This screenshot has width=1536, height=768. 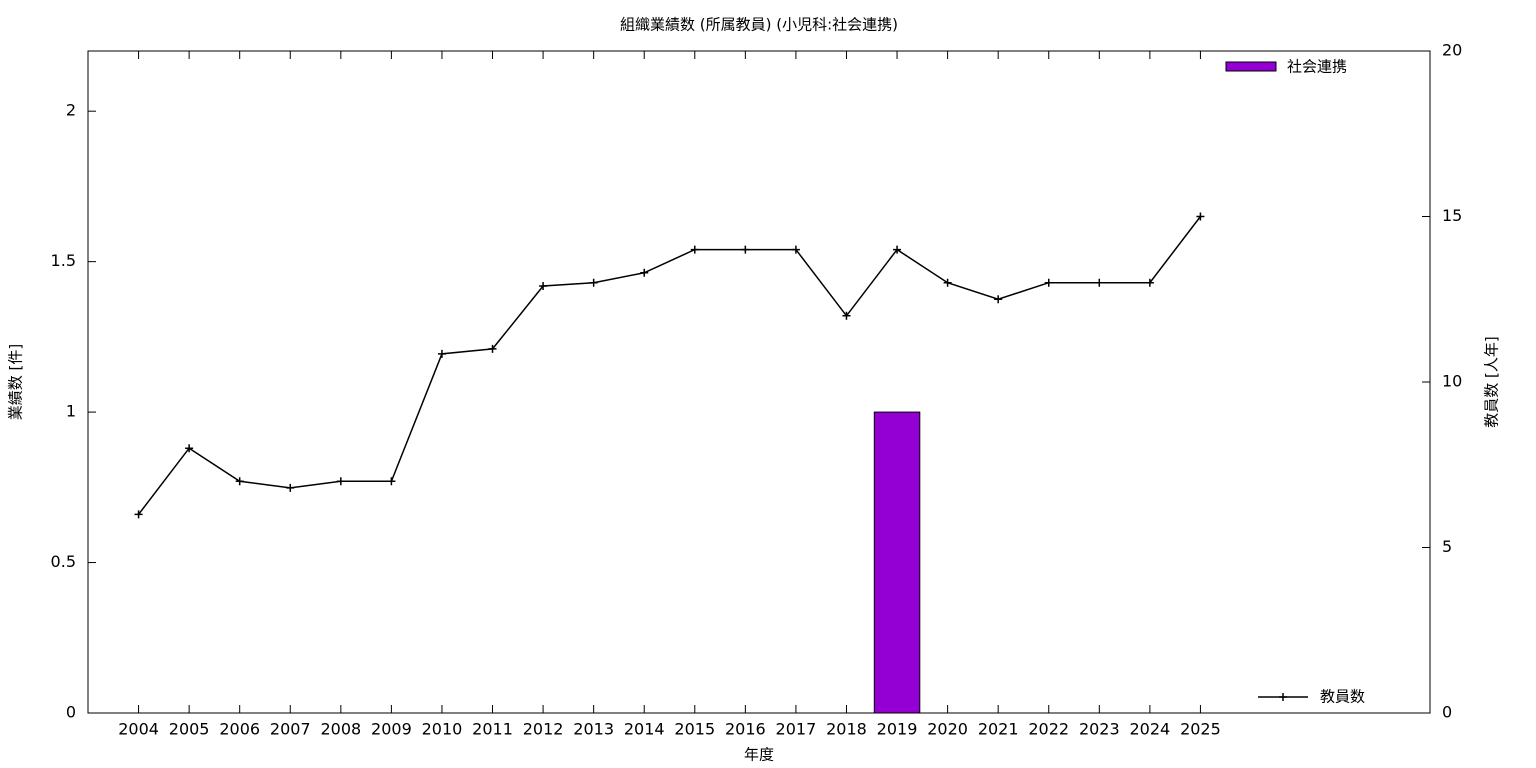 What do you see at coordinates (543, 729) in the screenshot?
I see `x-tick-label: 2012` at bounding box center [543, 729].